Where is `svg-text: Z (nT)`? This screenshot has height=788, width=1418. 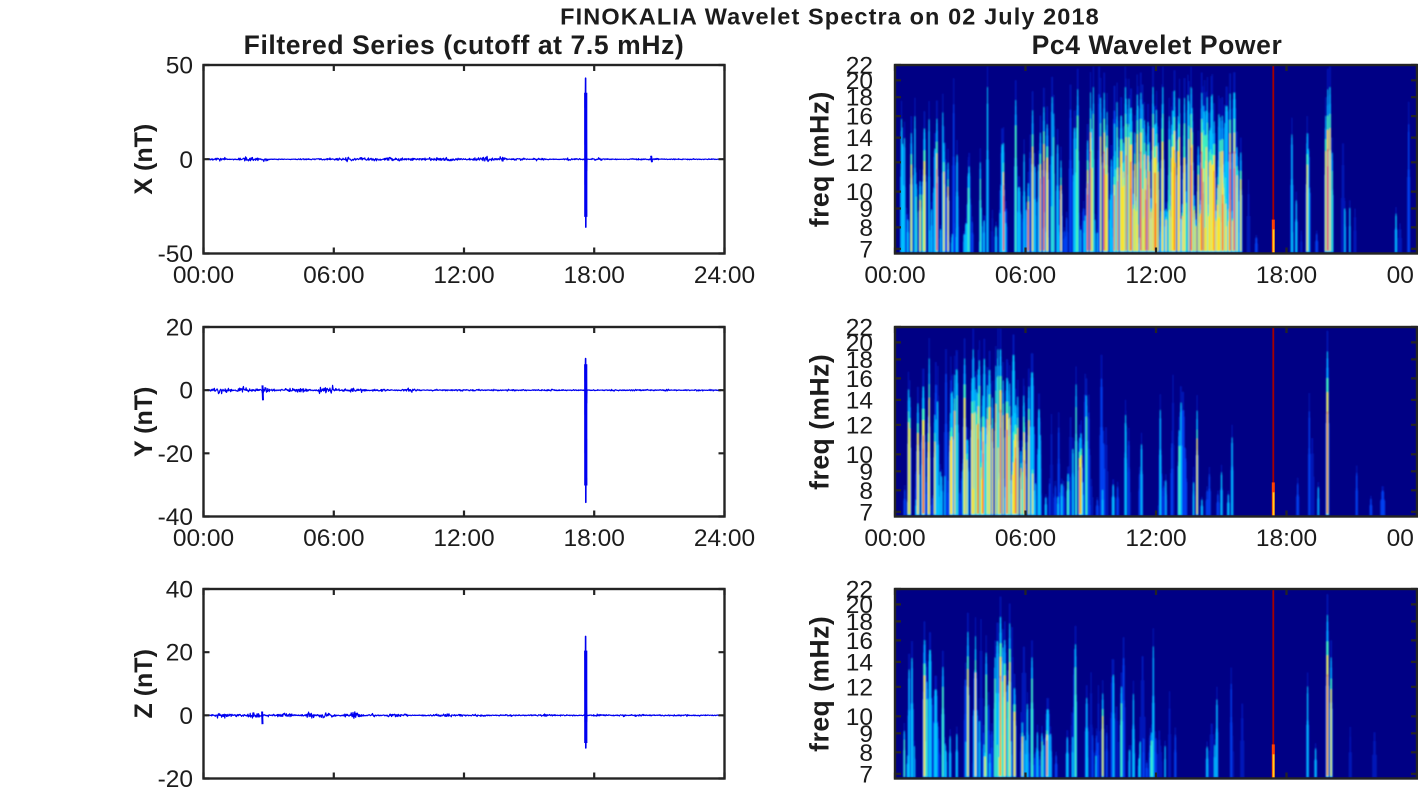 svg-text: Z (nT) is located at coordinates (144, 683).